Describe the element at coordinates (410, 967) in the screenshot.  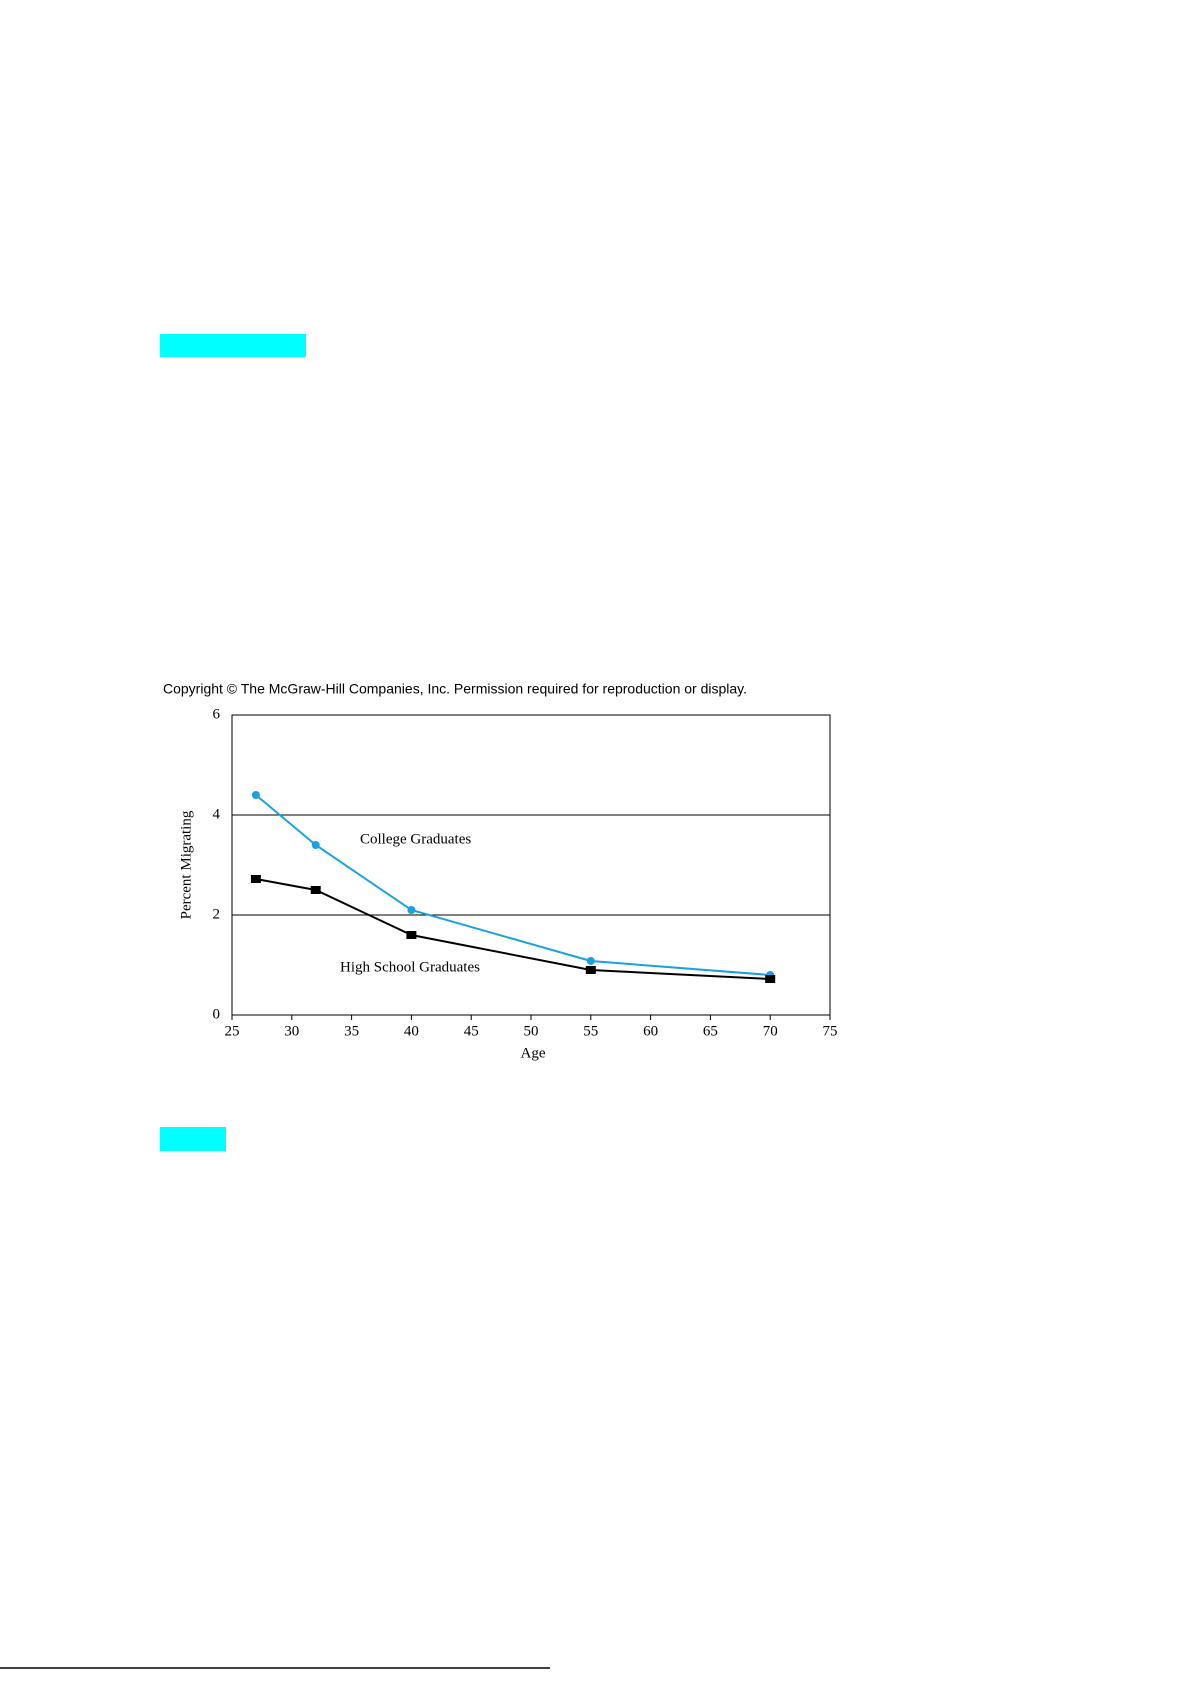
I see `series-label: High School Graduates` at that location.